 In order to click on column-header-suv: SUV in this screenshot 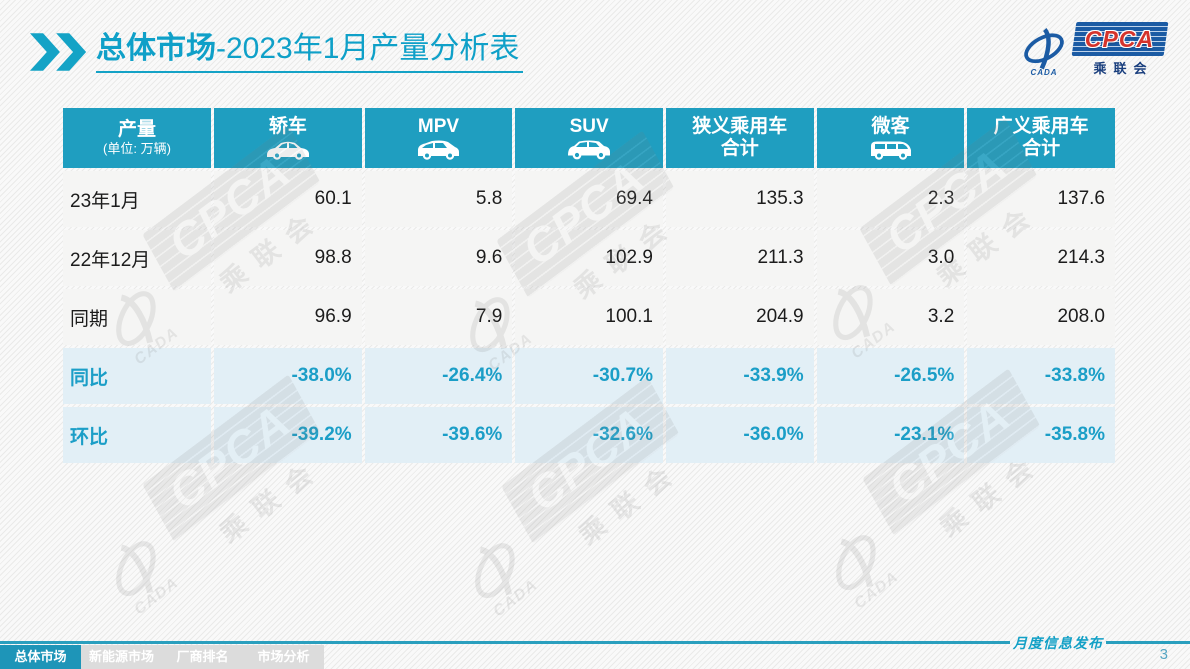, I will do `click(589, 138)`.